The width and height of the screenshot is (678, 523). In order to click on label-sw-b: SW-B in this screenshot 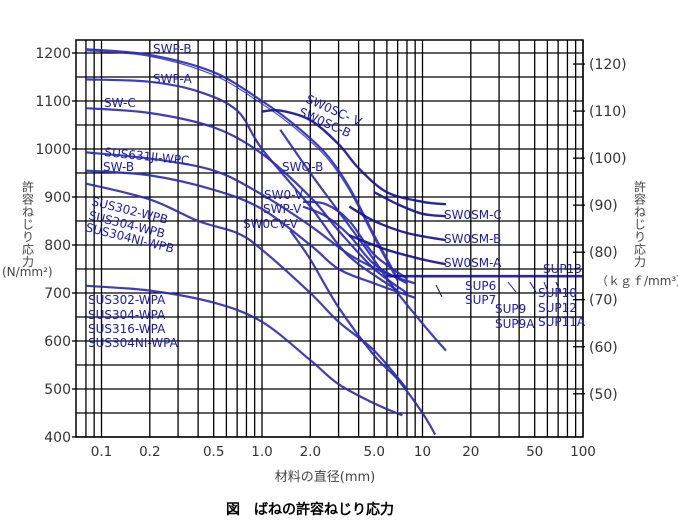, I will do `click(118, 167)`.